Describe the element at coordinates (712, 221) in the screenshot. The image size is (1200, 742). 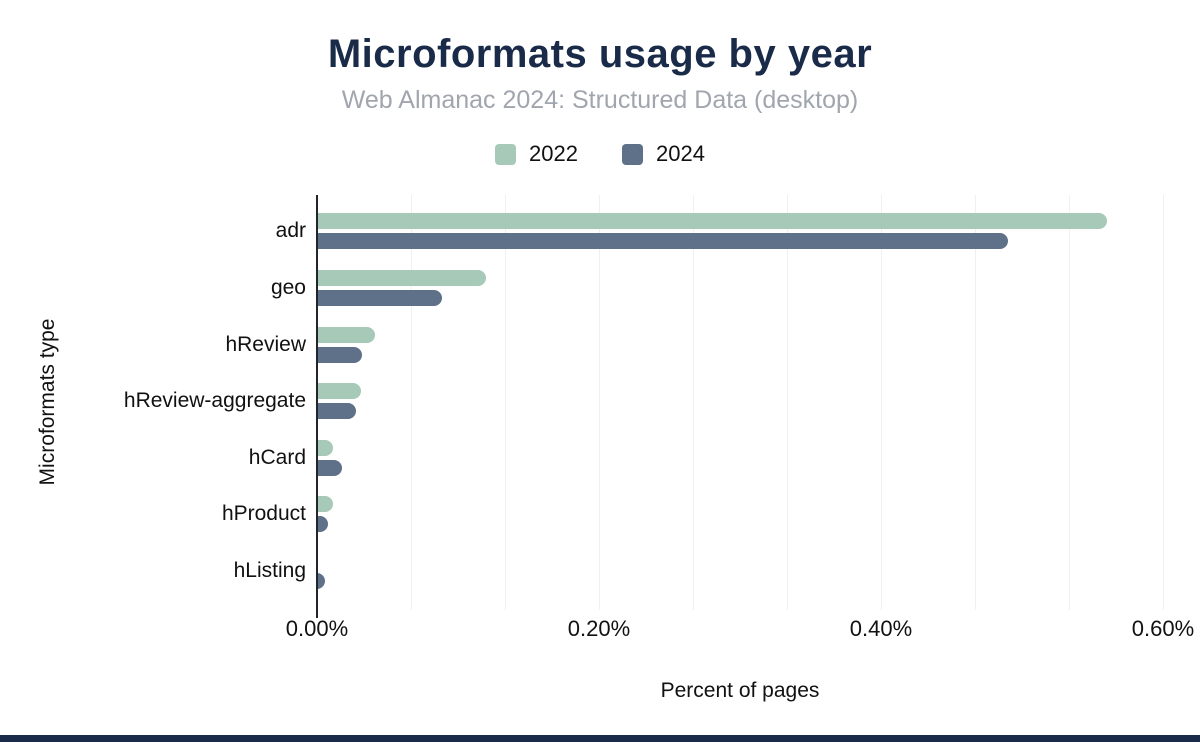
I see `bar-2022-adr` at that location.